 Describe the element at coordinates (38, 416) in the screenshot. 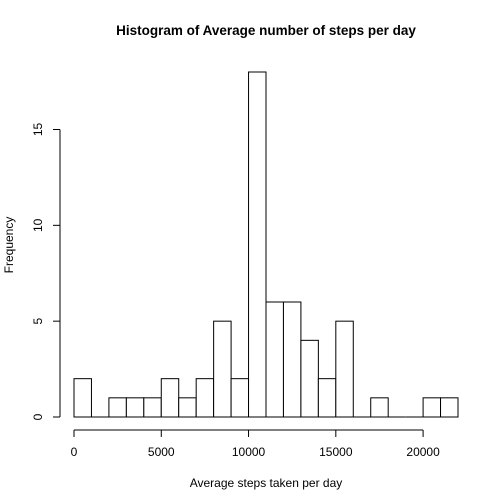

I see `y-tick-label: 0` at that location.